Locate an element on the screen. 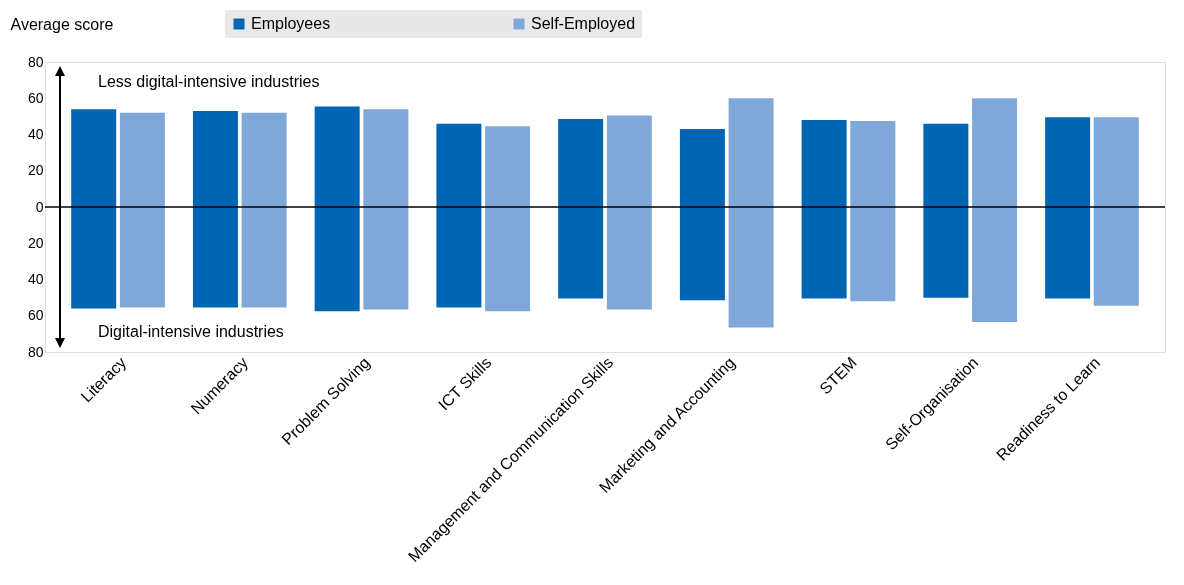 The image size is (1184, 585). legend-label: Self-Employed is located at coordinates (583, 23).